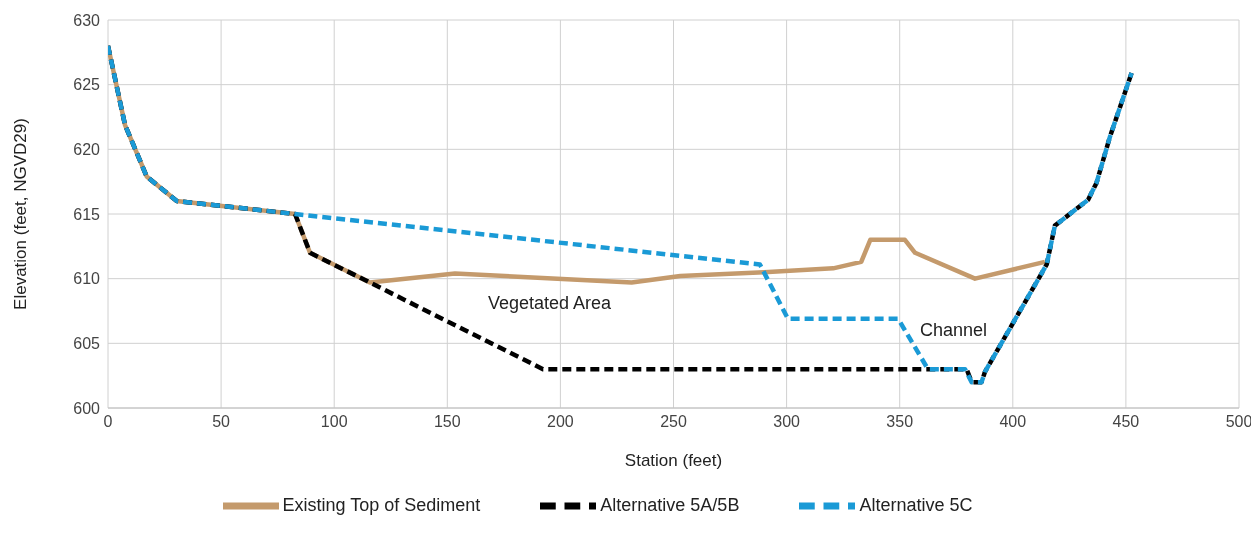  What do you see at coordinates (787, 422) in the screenshot?
I see `x-tick-label: 300` at bounding box center [787, 422].